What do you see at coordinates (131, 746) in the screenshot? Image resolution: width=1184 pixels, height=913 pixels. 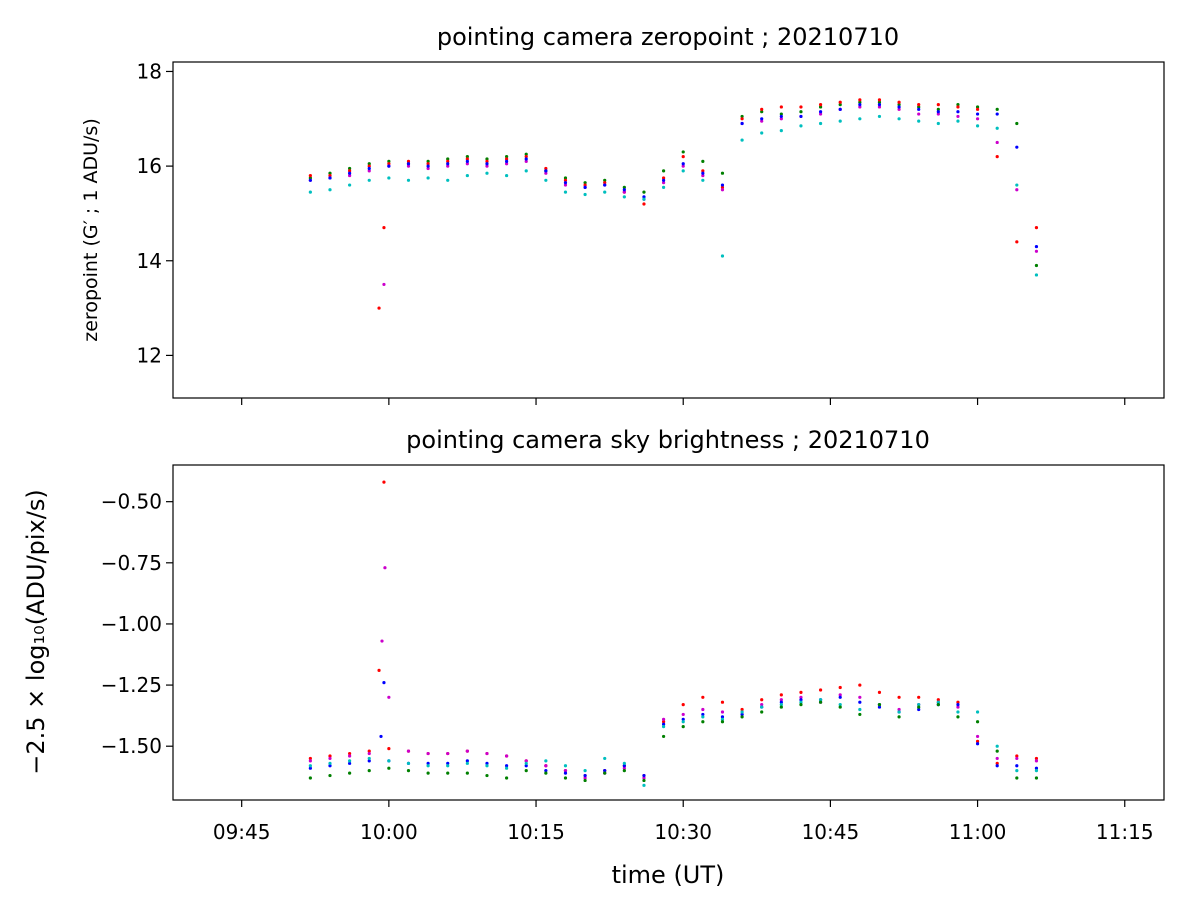 I see `y-tick-label: −1.50` at bounding box center [131, 746].